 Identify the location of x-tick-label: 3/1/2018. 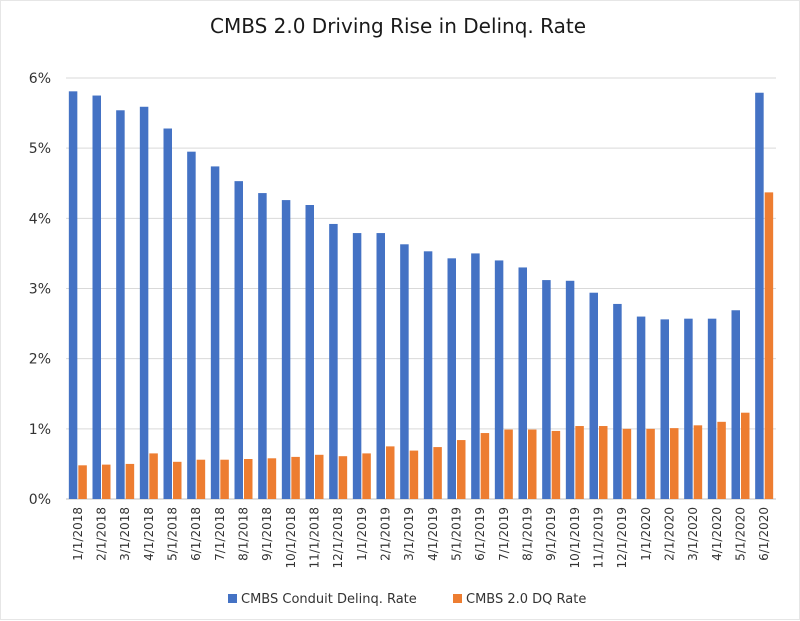
(125, 534).